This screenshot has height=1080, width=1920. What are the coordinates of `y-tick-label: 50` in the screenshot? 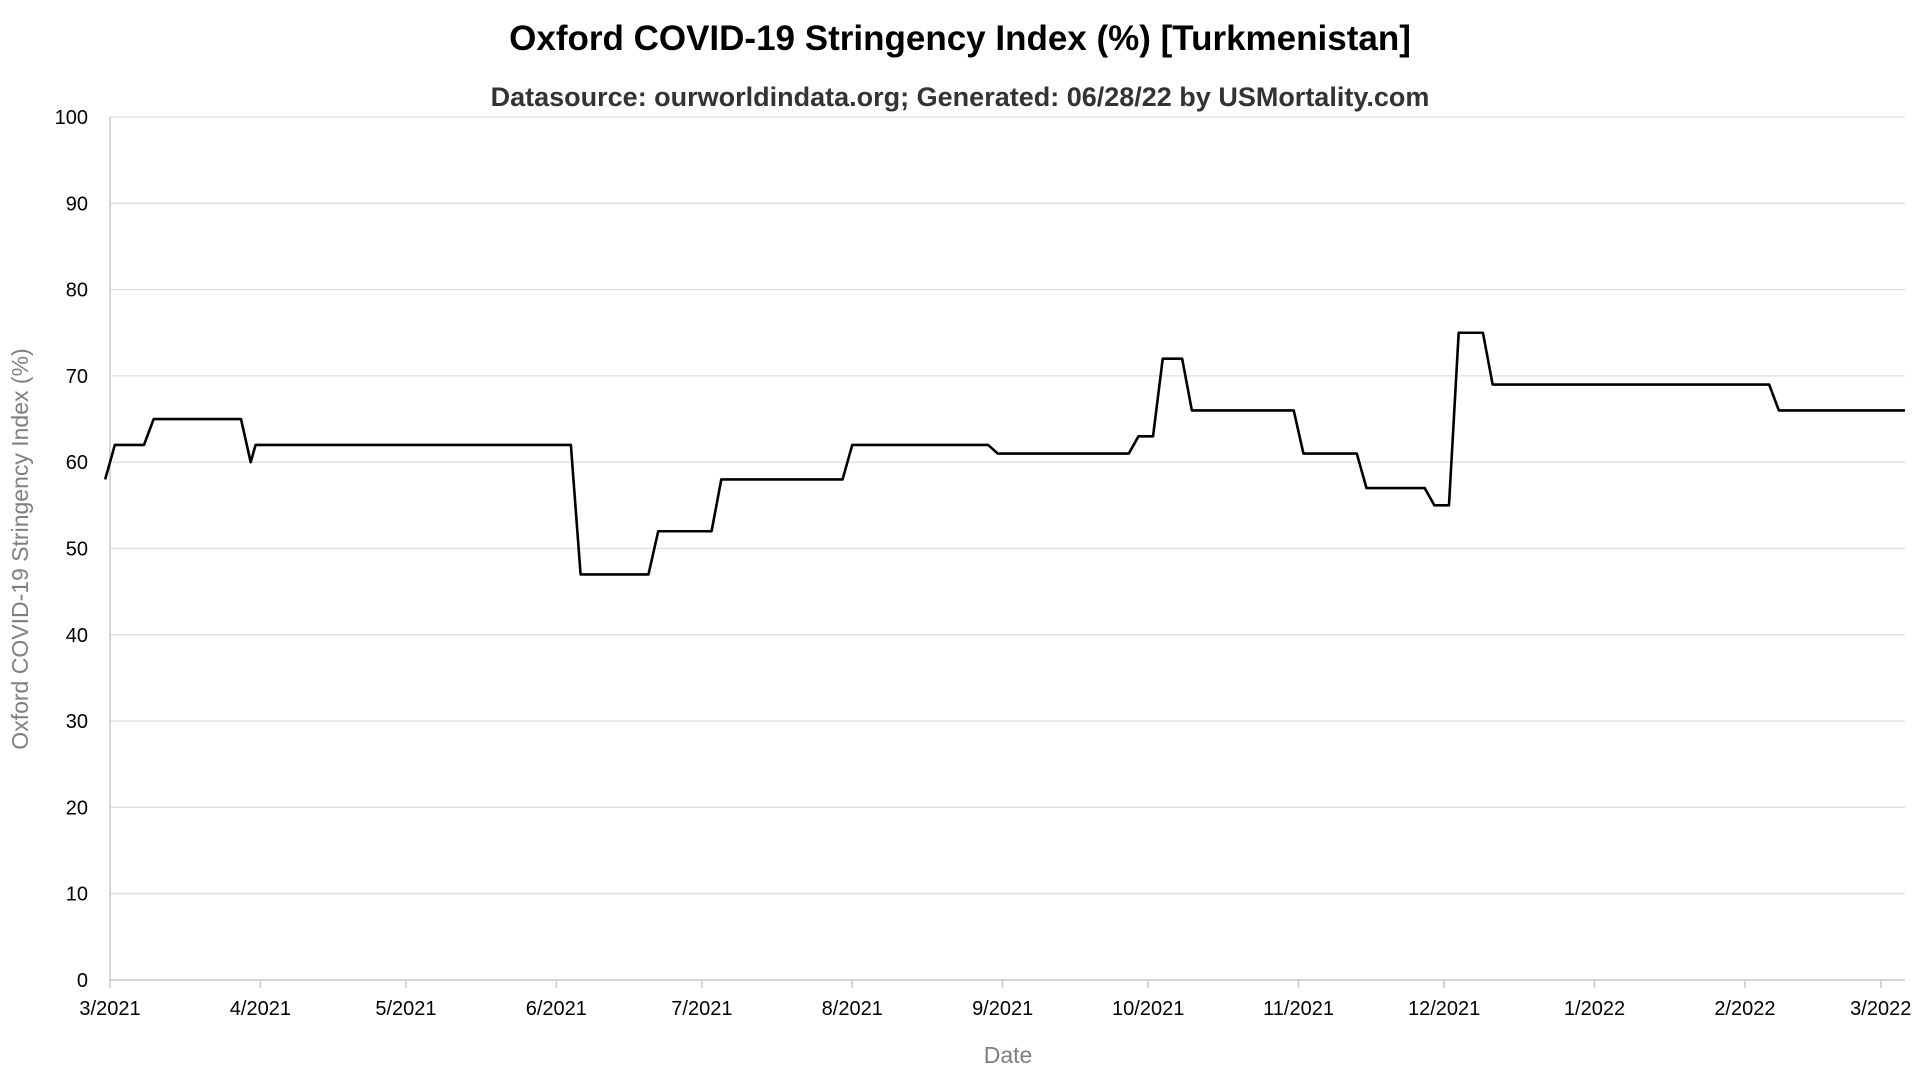 It's located at (77, 550).